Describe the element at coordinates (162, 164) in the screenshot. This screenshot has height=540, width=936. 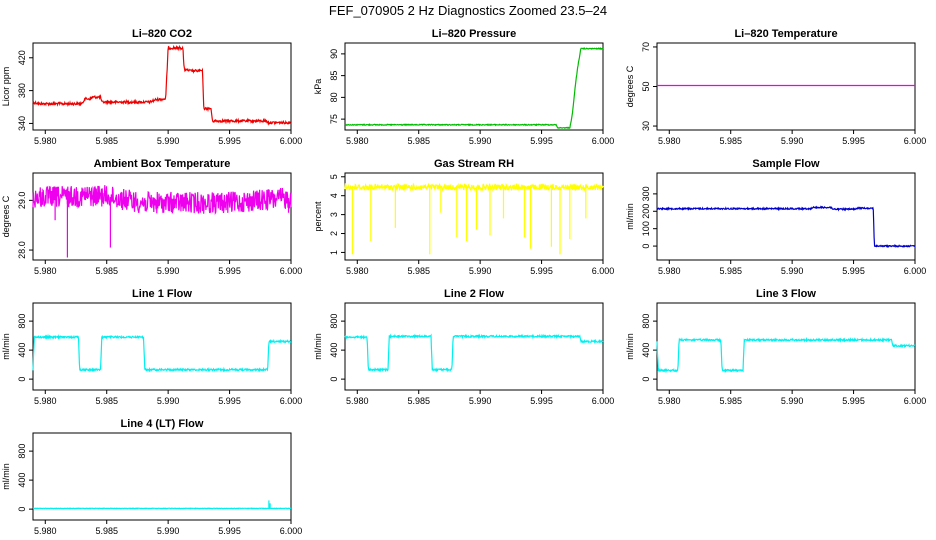
I see `chart-title: Ambient Box Temperature` at that location.